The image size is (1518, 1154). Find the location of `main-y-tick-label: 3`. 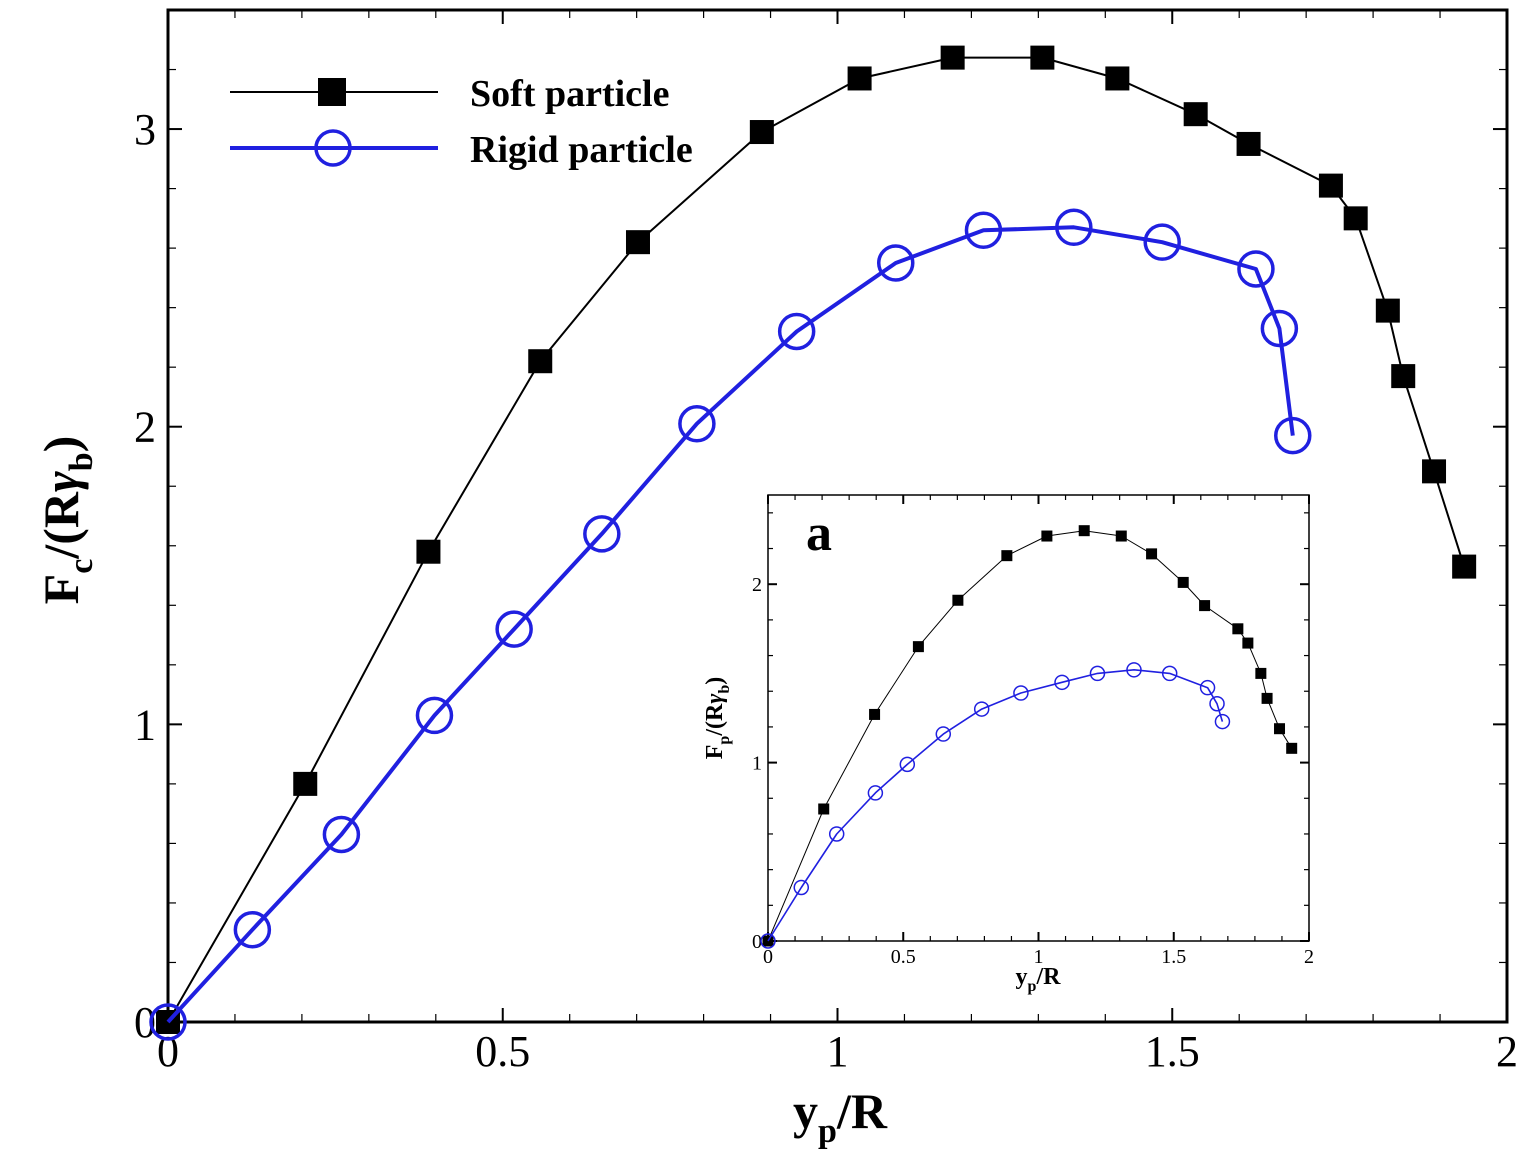

main-y-tick-label: 3 is located at coordinates (145, 129).